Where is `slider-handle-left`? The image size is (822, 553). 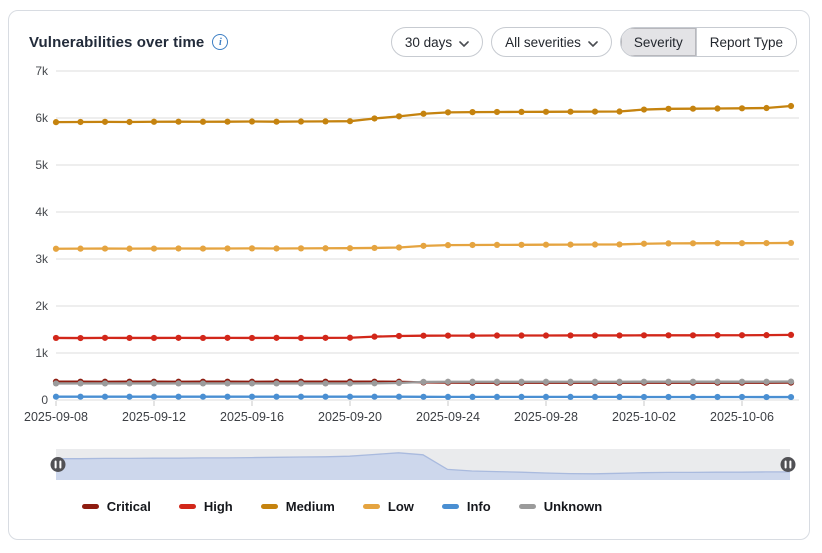 slider-handle-left is located at coordinates (58, 464).